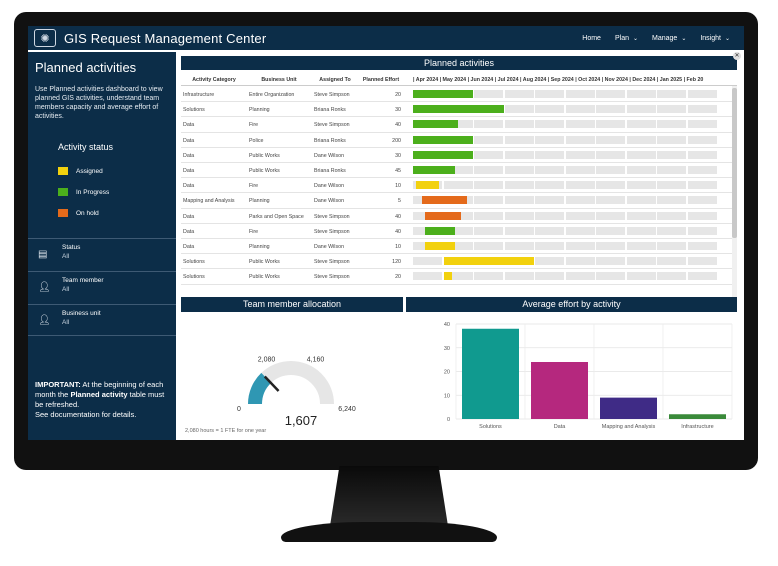  I want to click on table-row: Data Police Briana Ronks 200, so click(459, 140).